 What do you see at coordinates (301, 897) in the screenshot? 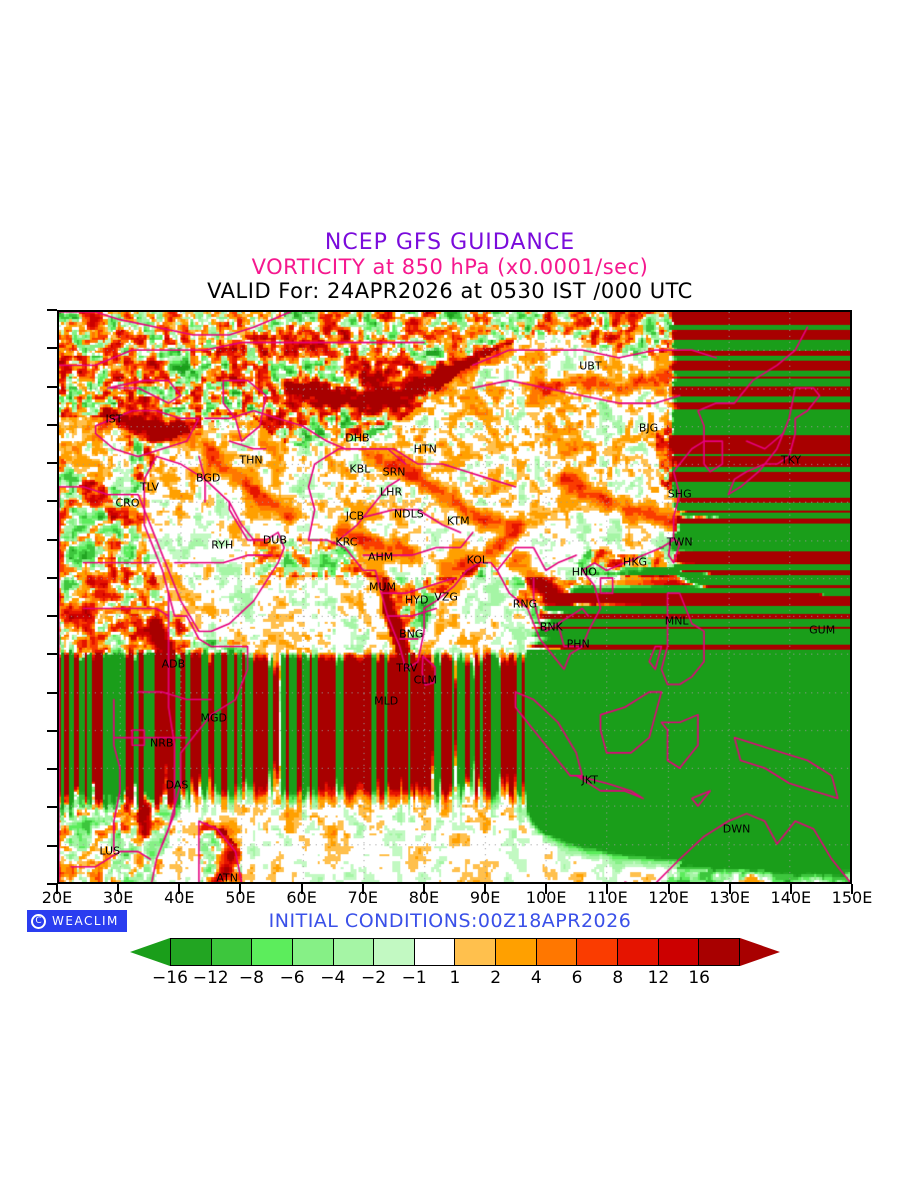
I see `x-axis-tick-60E: 60E` at bounding box center [301, 897].